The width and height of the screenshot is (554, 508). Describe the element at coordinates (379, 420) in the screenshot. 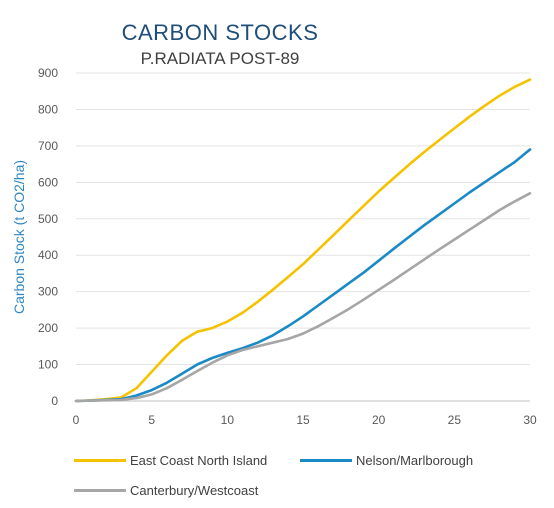

I see `x-tick-label: 20` at that location.